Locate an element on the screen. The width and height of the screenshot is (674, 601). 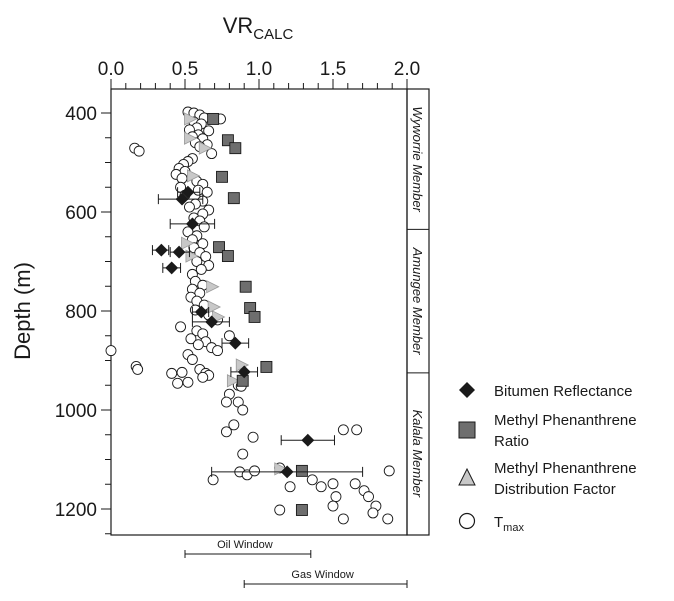
x-tick-label: 0.5 is located at coordinates (185, 69).